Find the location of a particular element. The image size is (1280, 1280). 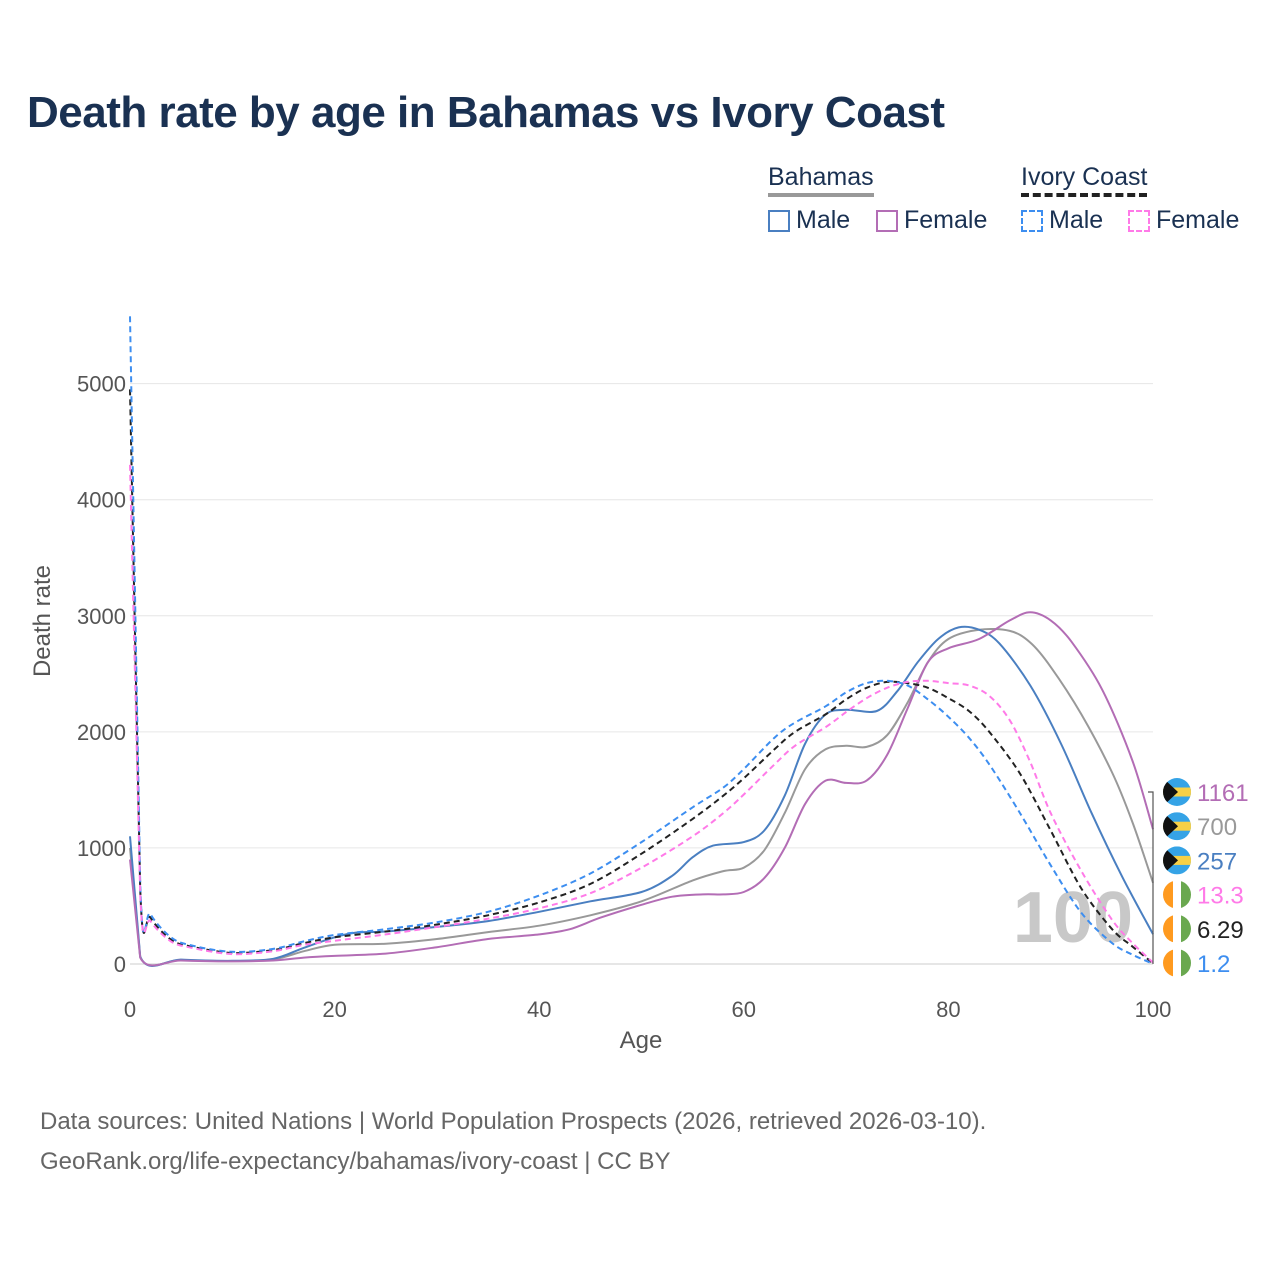

legend-group-label: Ivory Coast is located at coordinates (1084, 177).